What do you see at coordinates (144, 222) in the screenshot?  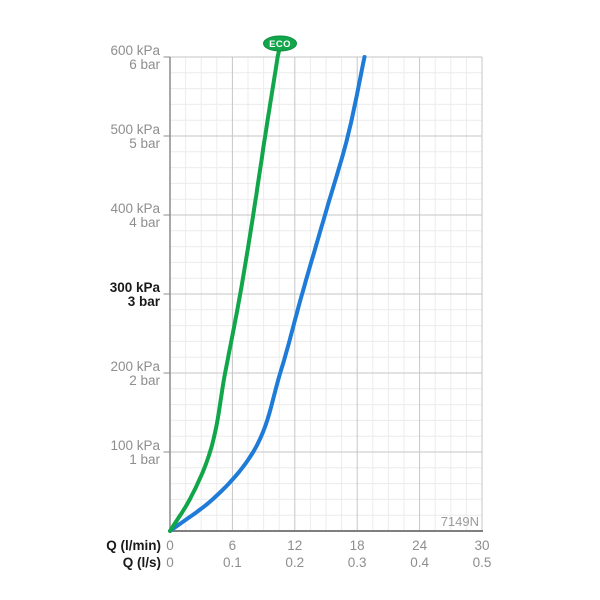 I see `y-label-bar: 4 bar` at bounding box center [144, 222].